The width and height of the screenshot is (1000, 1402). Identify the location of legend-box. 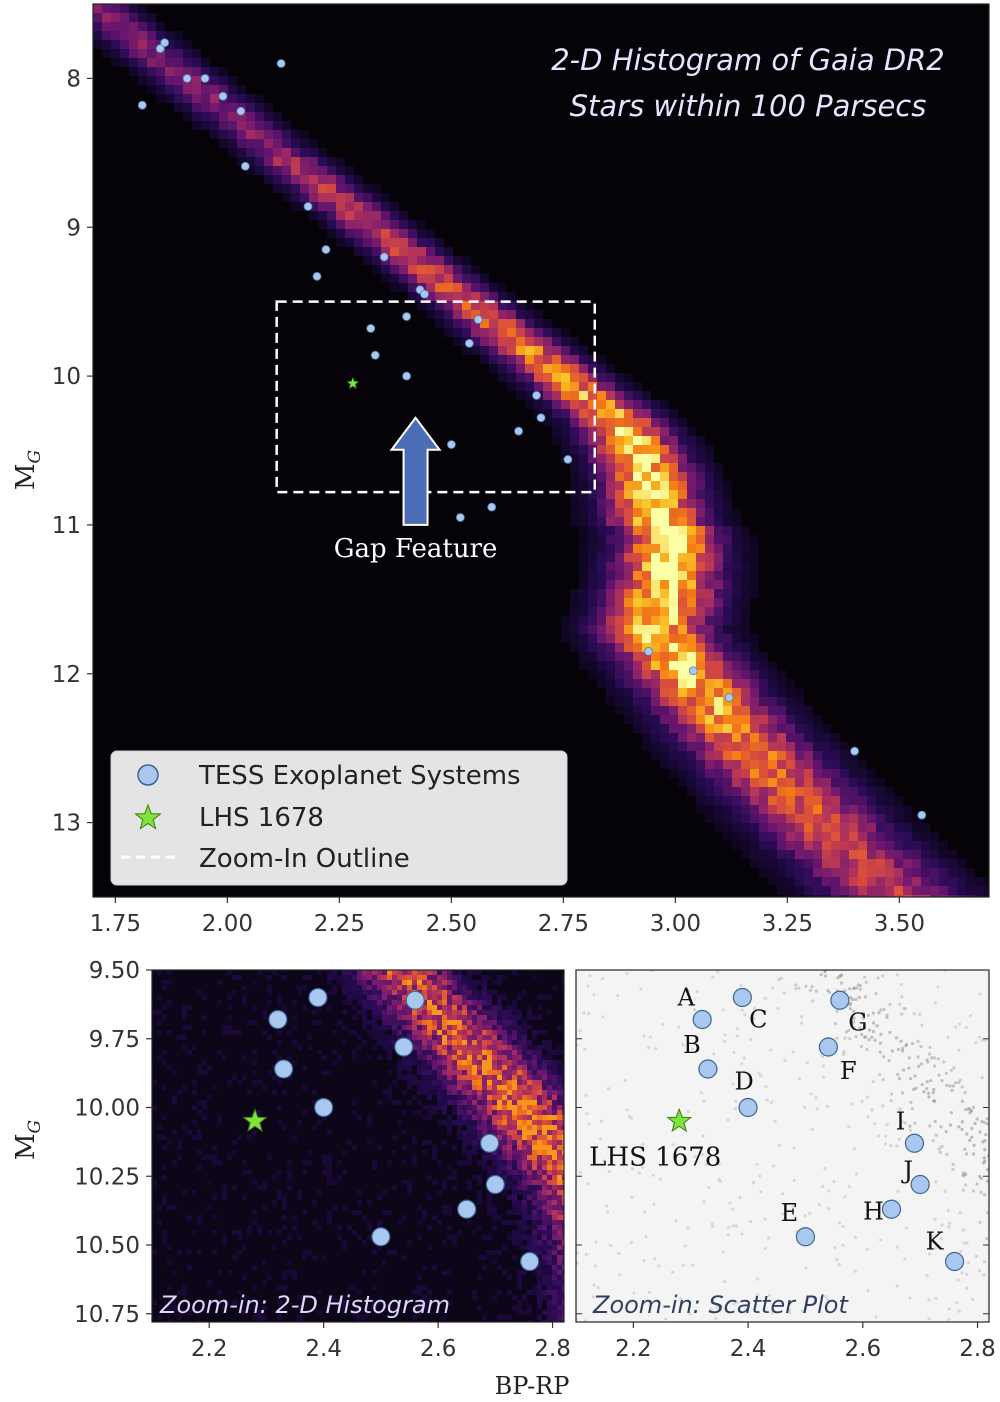
(339, 818).